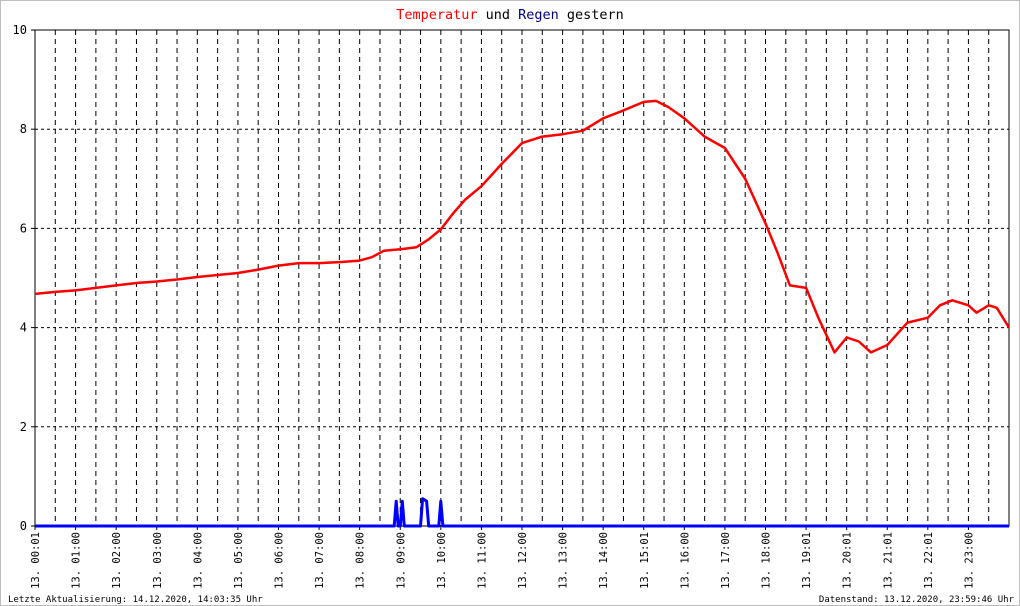  What do you see at coordinates (117, 560) in the screenshot?
I see `x-tick-label: 13. 02:00` at bounding box center [117, 560].